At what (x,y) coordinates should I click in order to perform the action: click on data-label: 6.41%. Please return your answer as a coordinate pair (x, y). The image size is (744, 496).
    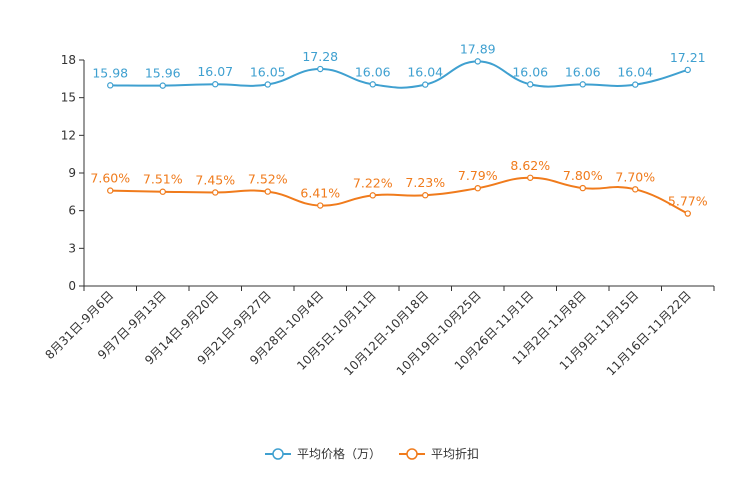
    Looking at the image, I should click on (320, 193).